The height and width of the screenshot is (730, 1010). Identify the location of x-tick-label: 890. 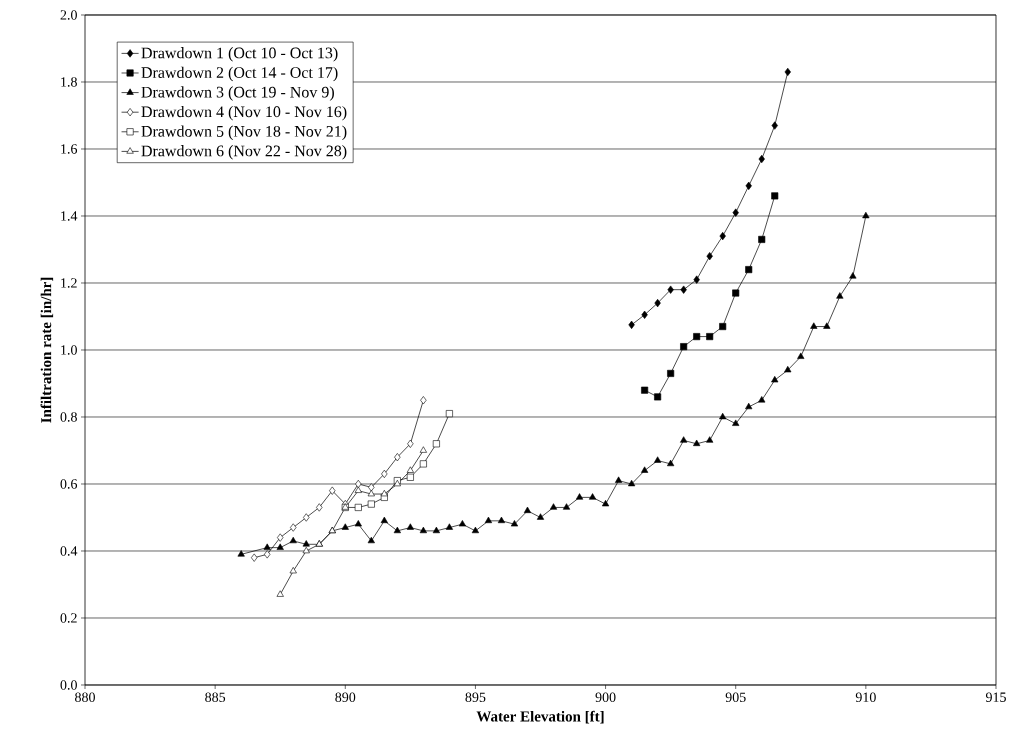
(345, 697).